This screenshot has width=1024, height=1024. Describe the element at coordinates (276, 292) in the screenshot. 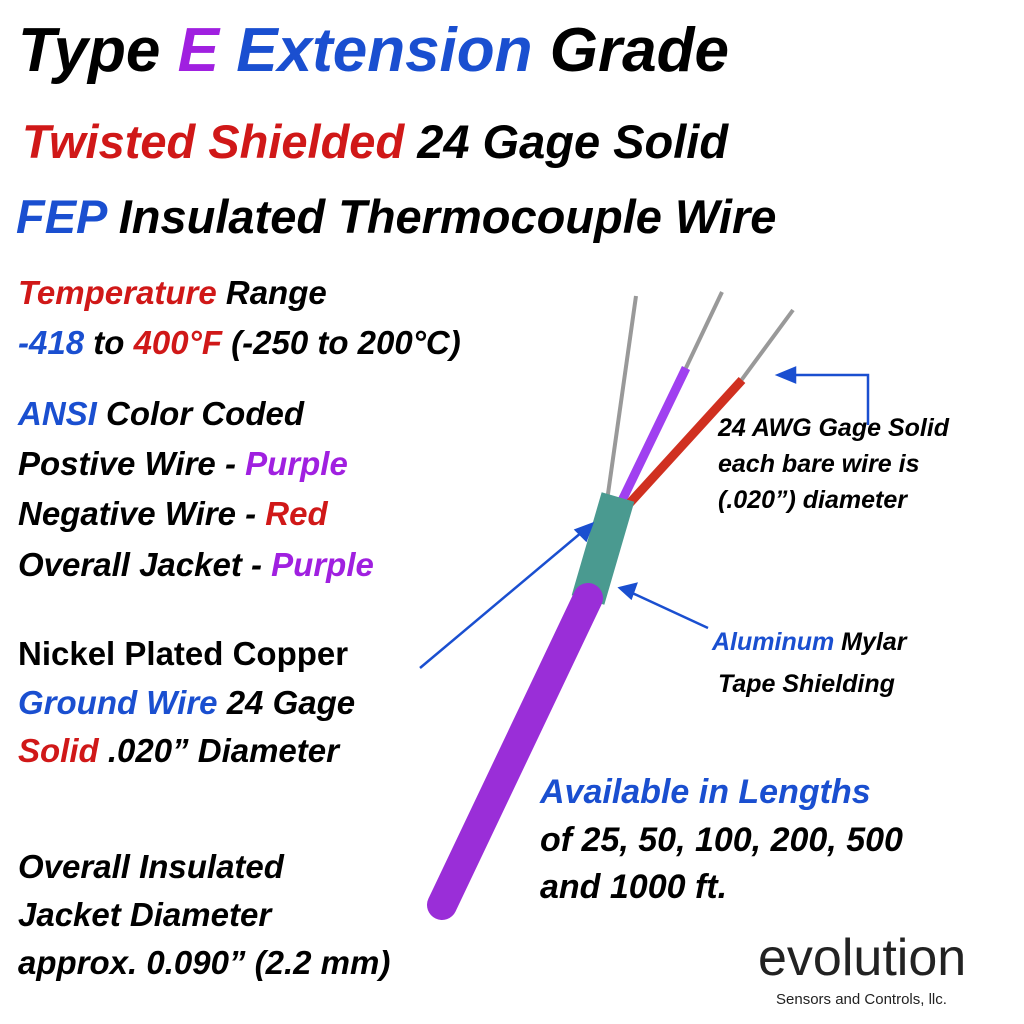

I see `text: Range` at that location.